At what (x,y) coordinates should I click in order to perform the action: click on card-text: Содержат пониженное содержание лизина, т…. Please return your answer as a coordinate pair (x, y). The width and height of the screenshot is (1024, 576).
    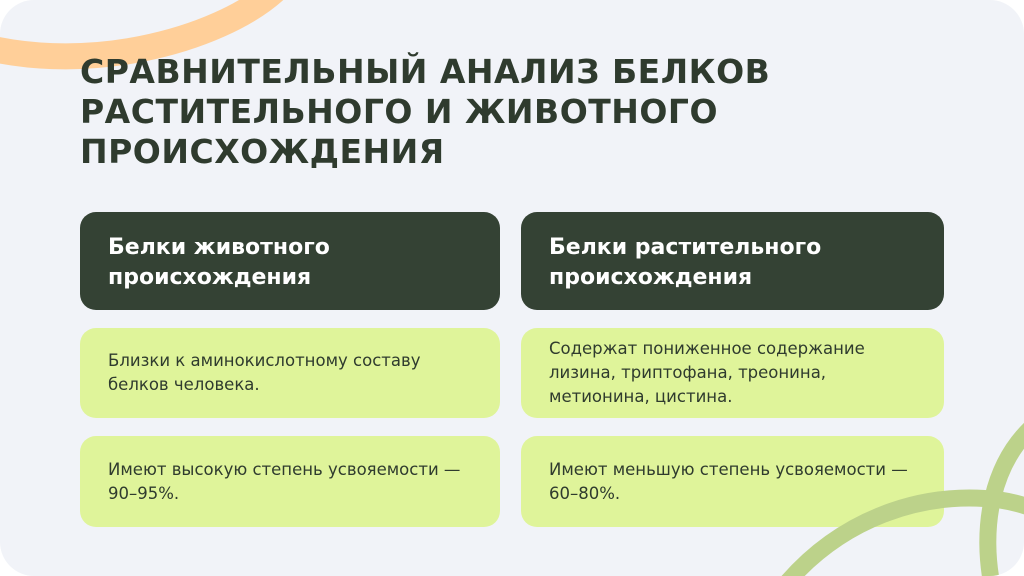
    Looking at the image, I should click on (707, 372).